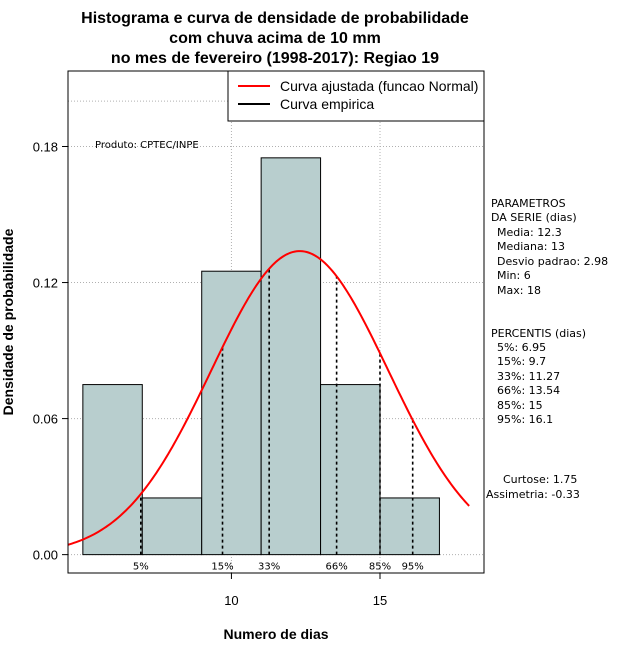 This screenshot has height=660, width=640. What do you see at coordinates (8, 321) in the screenshot?
I see `y-axis-title: Densidade de probabilidade` at bounding box center [8, 321].